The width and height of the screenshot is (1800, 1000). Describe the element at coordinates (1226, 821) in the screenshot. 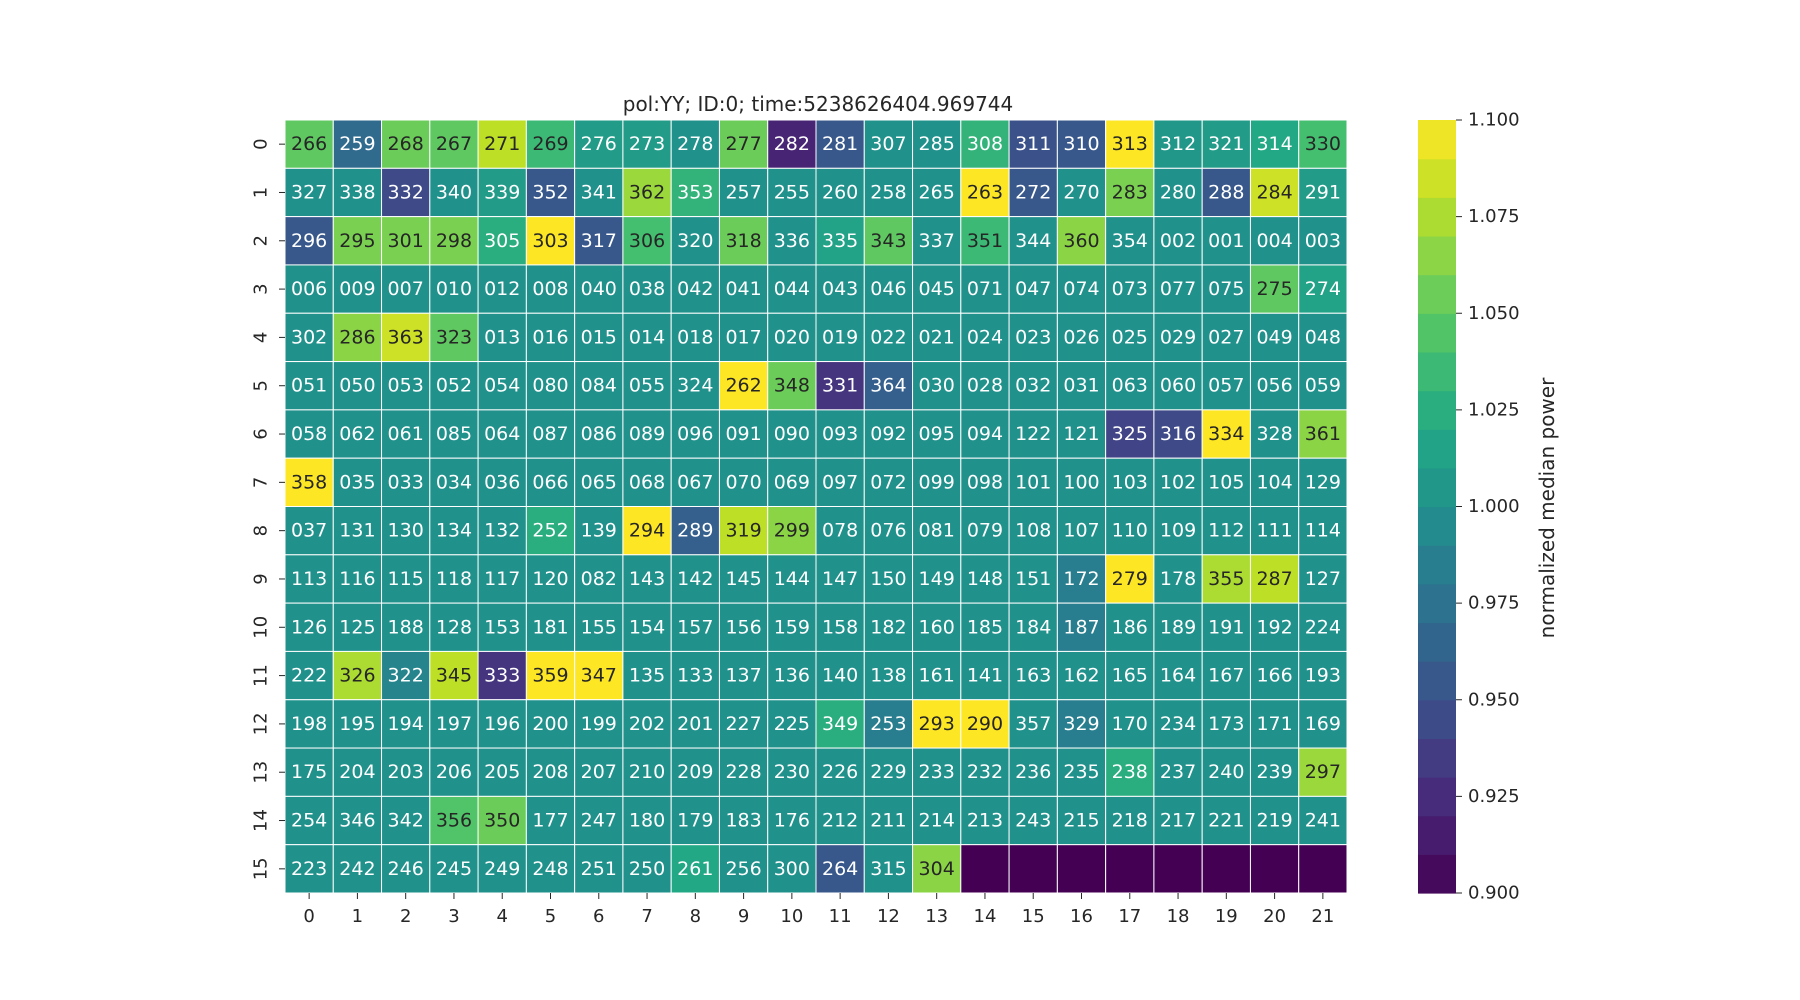

I see `cell-annotation: 221` at that location.